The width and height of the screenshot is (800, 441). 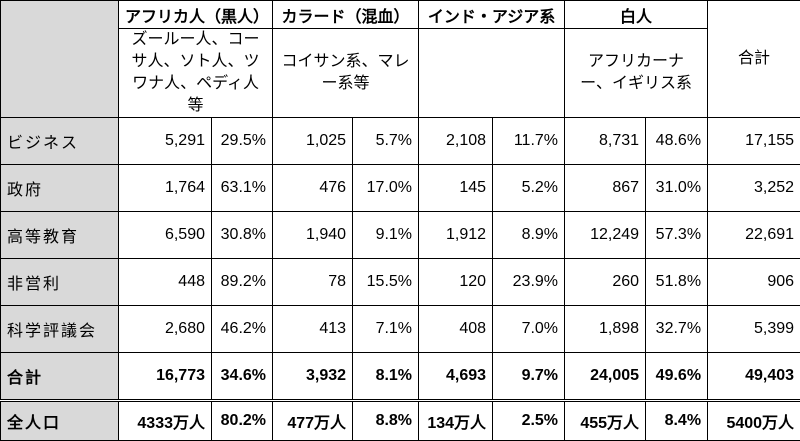 I want to click on cell: 120, so click(x=456, y=282).